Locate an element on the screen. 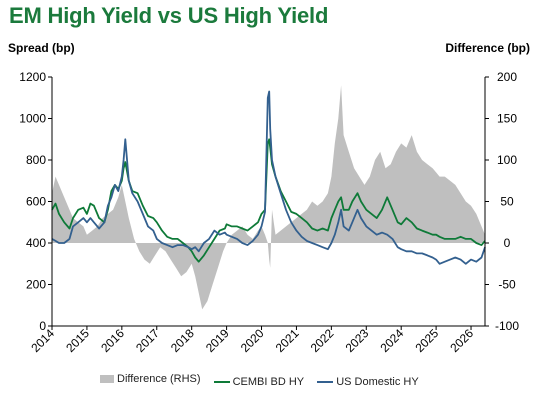 This screenshot has width=537, height=402. x-tick-label: 2015 is located at coordinates (77, 340).